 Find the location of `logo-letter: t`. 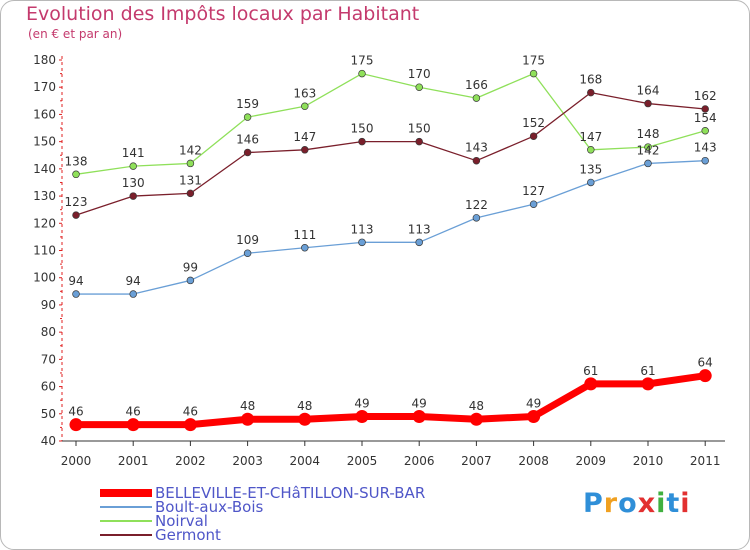

logo-letter: t is located at coordinates (673, 503).